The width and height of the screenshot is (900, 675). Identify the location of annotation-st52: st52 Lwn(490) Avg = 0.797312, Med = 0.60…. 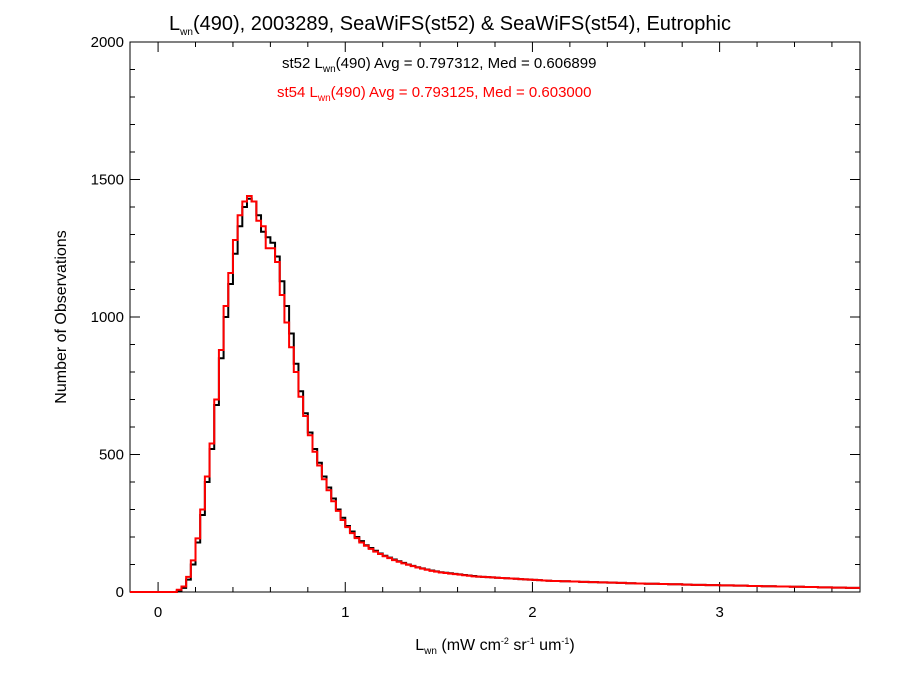
(439, 65).